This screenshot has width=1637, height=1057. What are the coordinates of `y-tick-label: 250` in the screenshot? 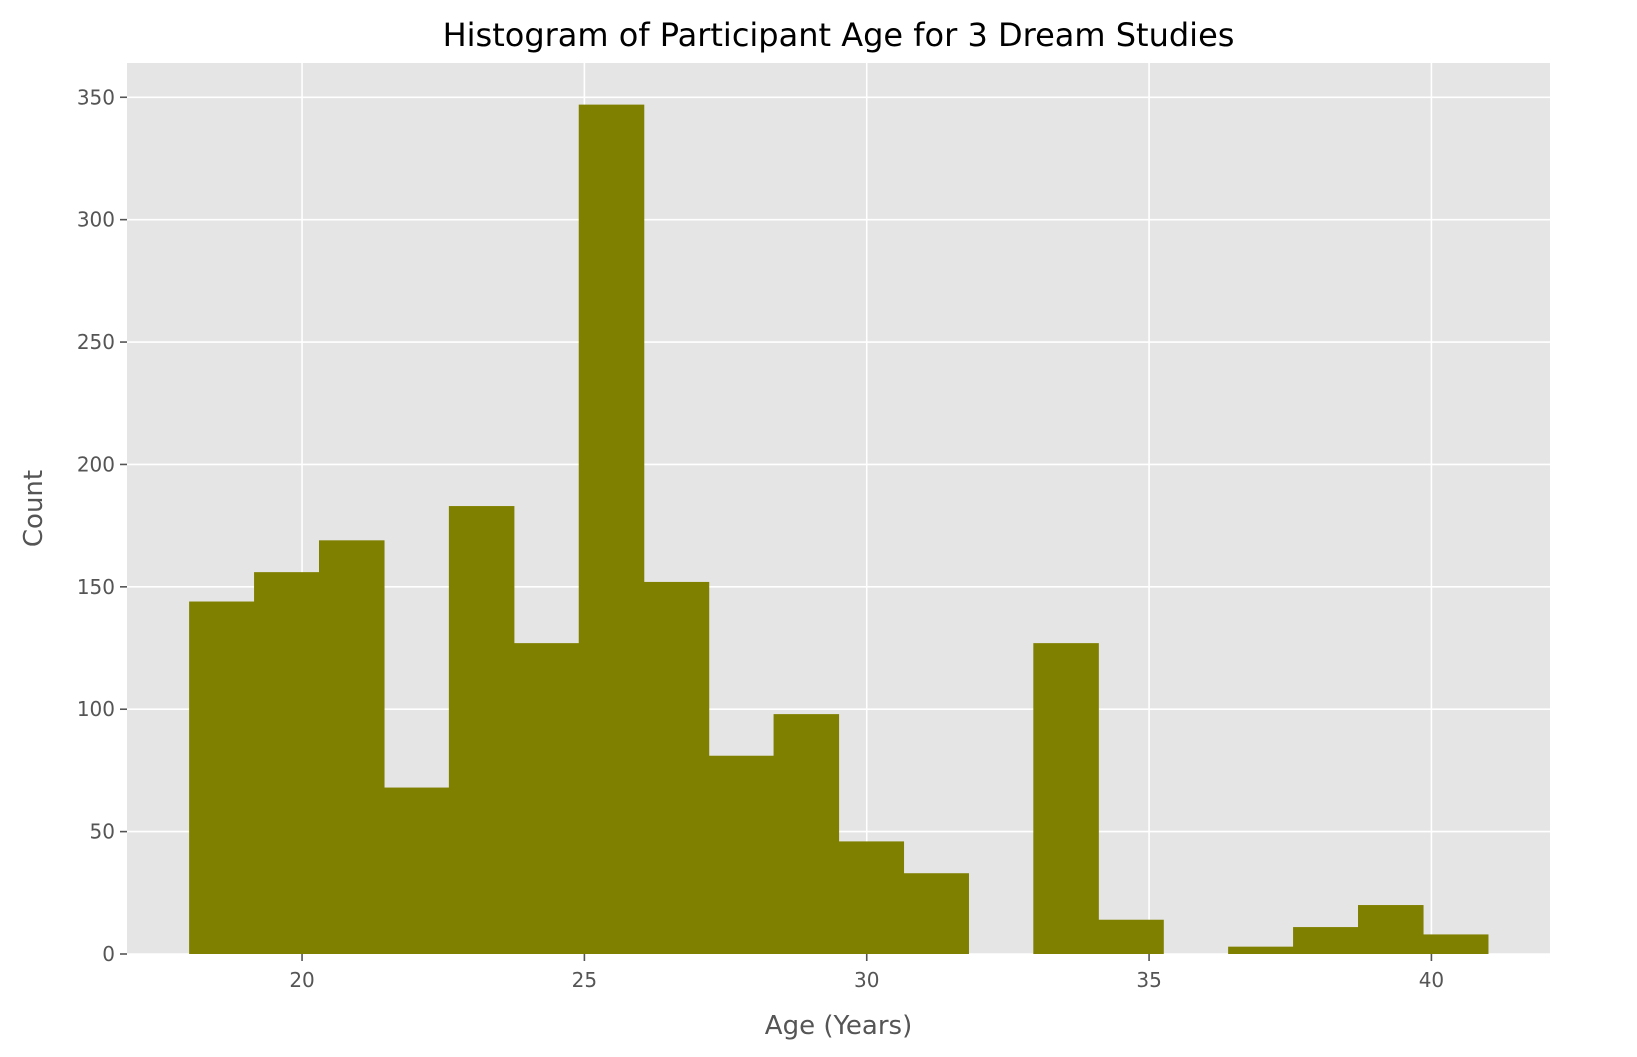 It's located at (96, 342).